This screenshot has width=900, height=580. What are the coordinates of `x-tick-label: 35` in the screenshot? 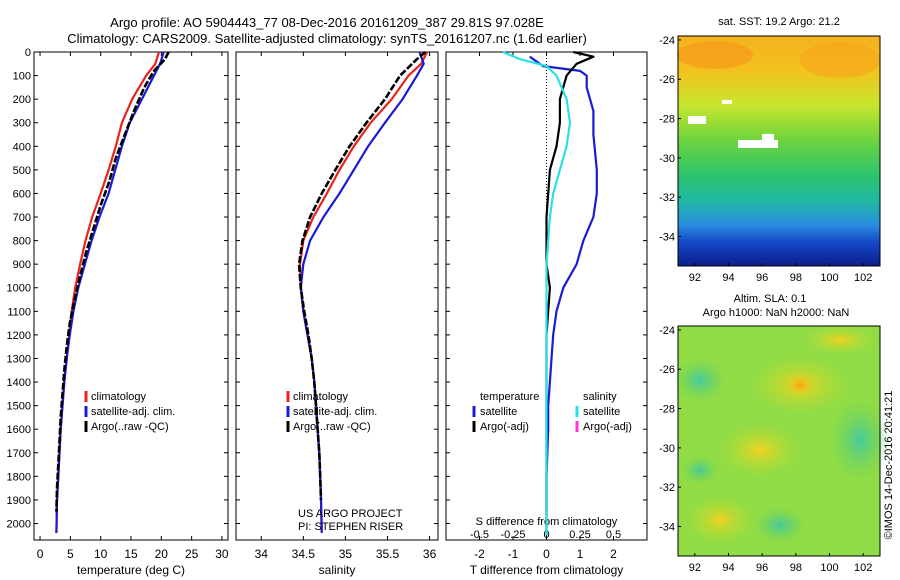 It's located at (346, 554).